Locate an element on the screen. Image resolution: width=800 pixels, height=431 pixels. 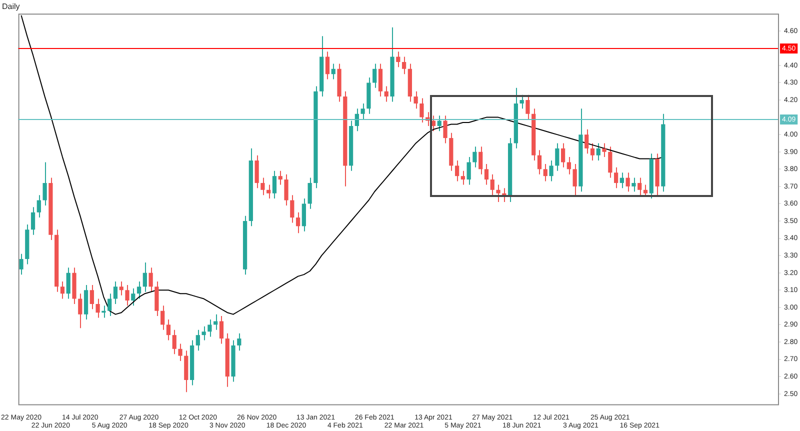
chart-title: Daily is located at coordinates (11, 7).